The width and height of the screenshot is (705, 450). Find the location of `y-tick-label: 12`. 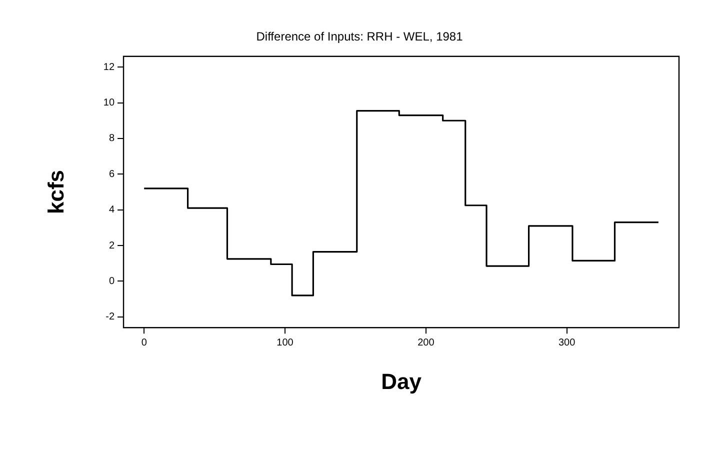

y-tick-label: 12 is located at coordinates (109, 67).